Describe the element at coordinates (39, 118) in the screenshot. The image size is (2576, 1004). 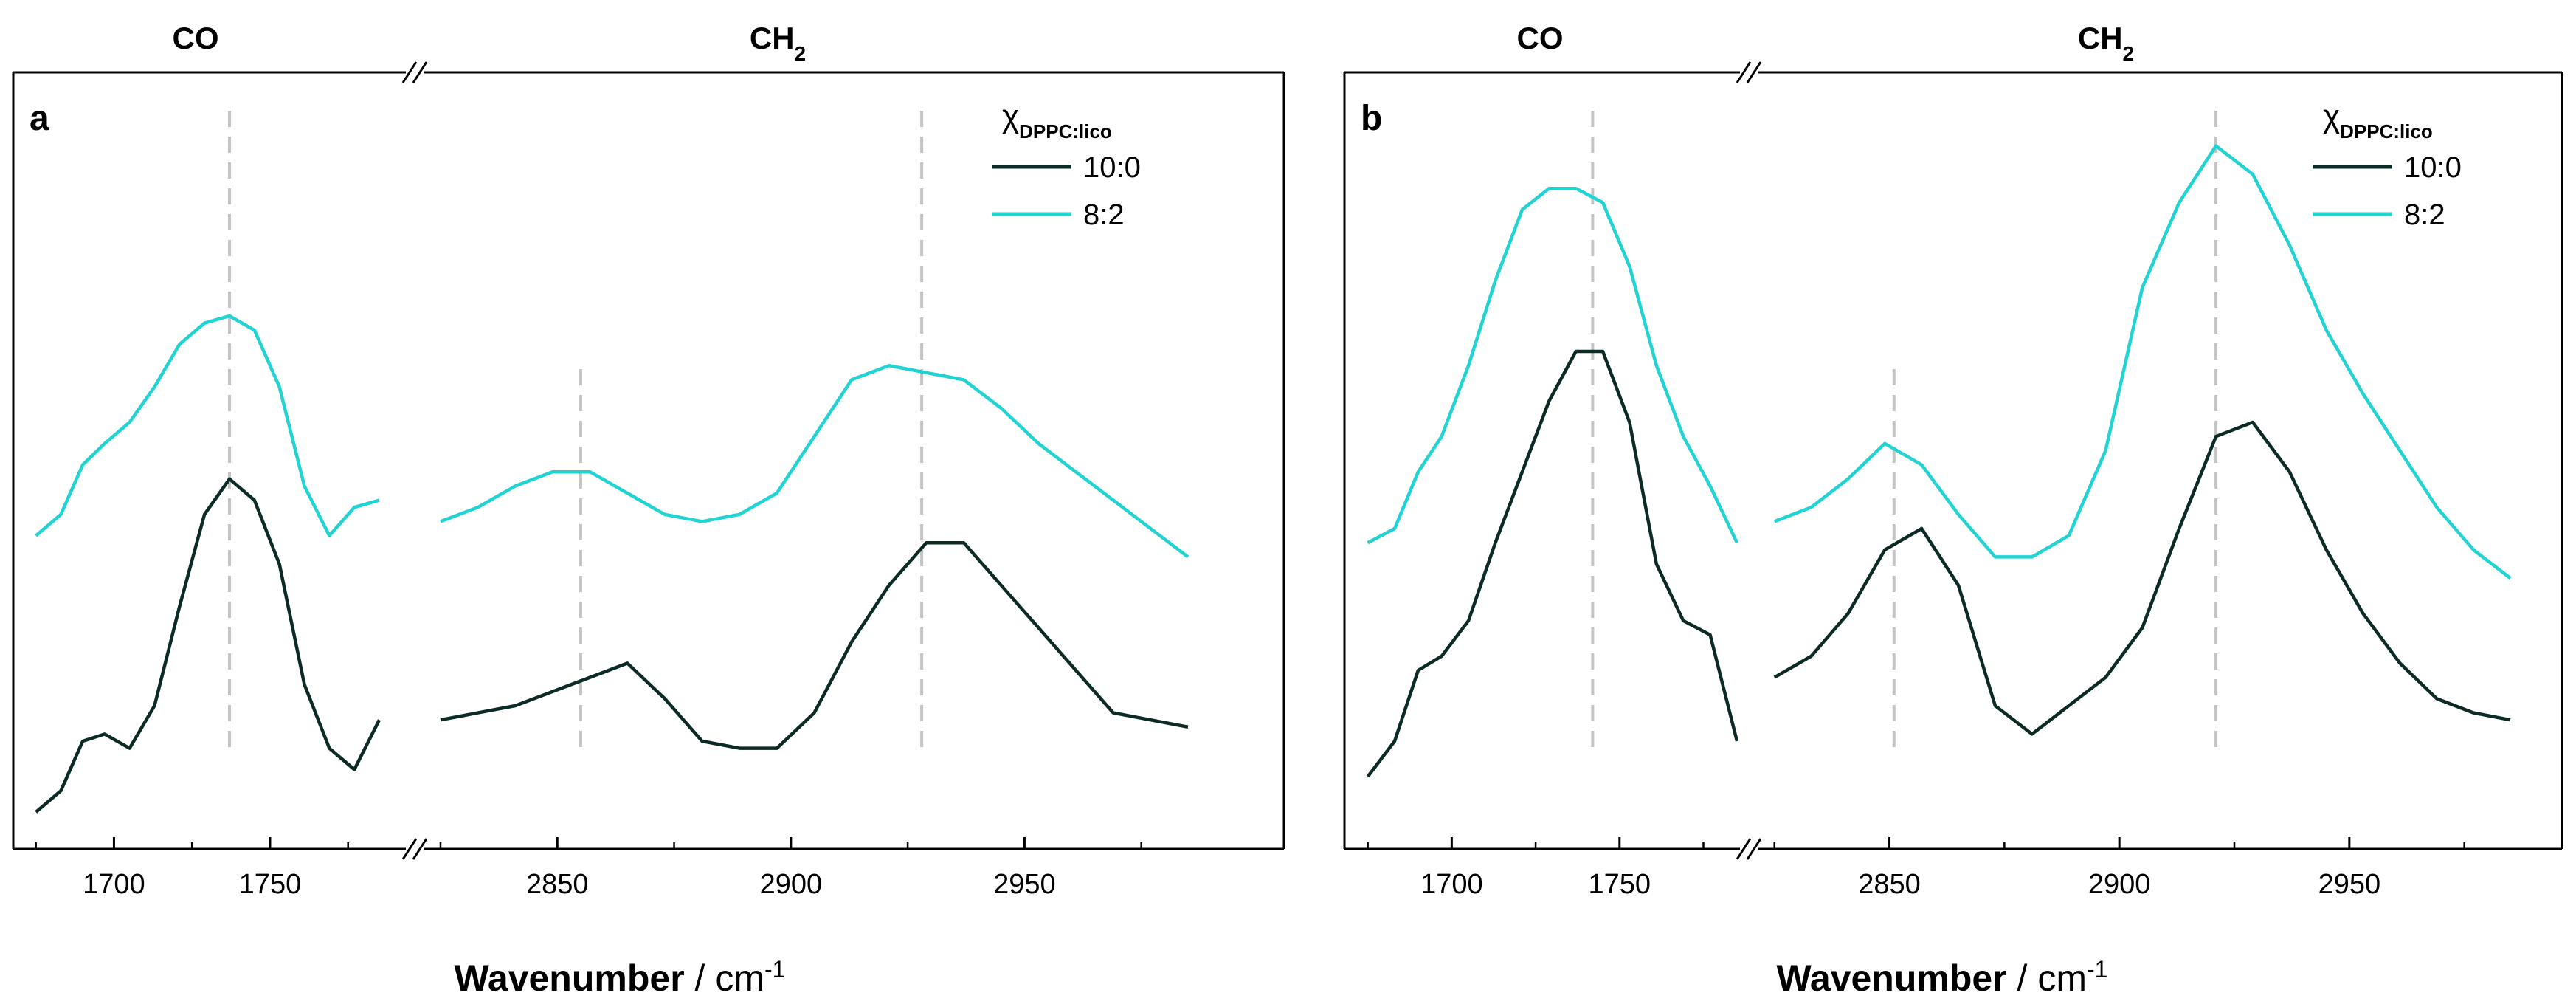
I see `panel-label: a` at that location.